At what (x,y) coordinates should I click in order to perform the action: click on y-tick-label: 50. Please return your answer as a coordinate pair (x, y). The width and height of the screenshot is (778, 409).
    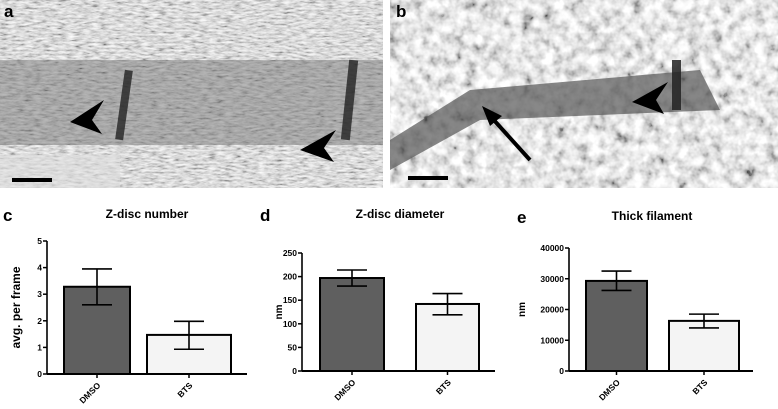
    Looking at the image, I should click on (293, 347).